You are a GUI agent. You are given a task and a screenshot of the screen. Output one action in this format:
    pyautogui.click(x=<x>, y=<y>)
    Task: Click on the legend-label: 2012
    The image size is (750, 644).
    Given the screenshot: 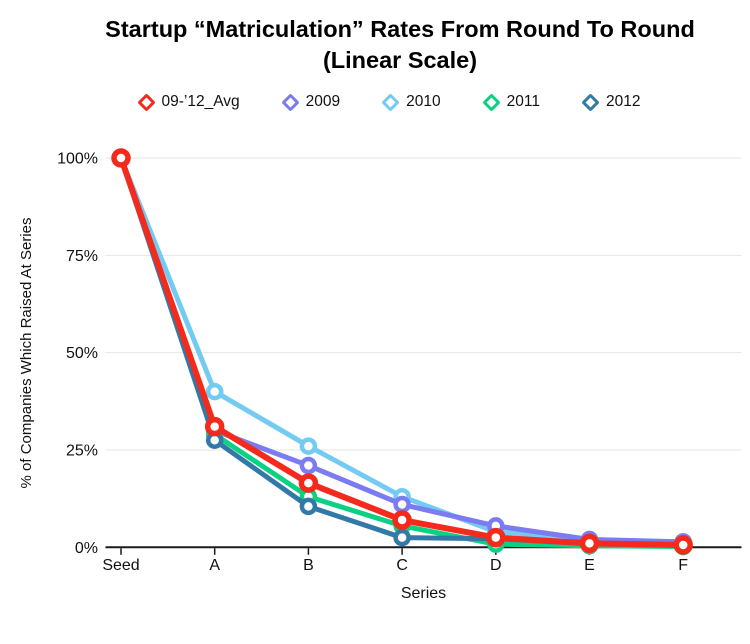 What is the action you would take?
    pyautogui.click(x=623, y=101)
    